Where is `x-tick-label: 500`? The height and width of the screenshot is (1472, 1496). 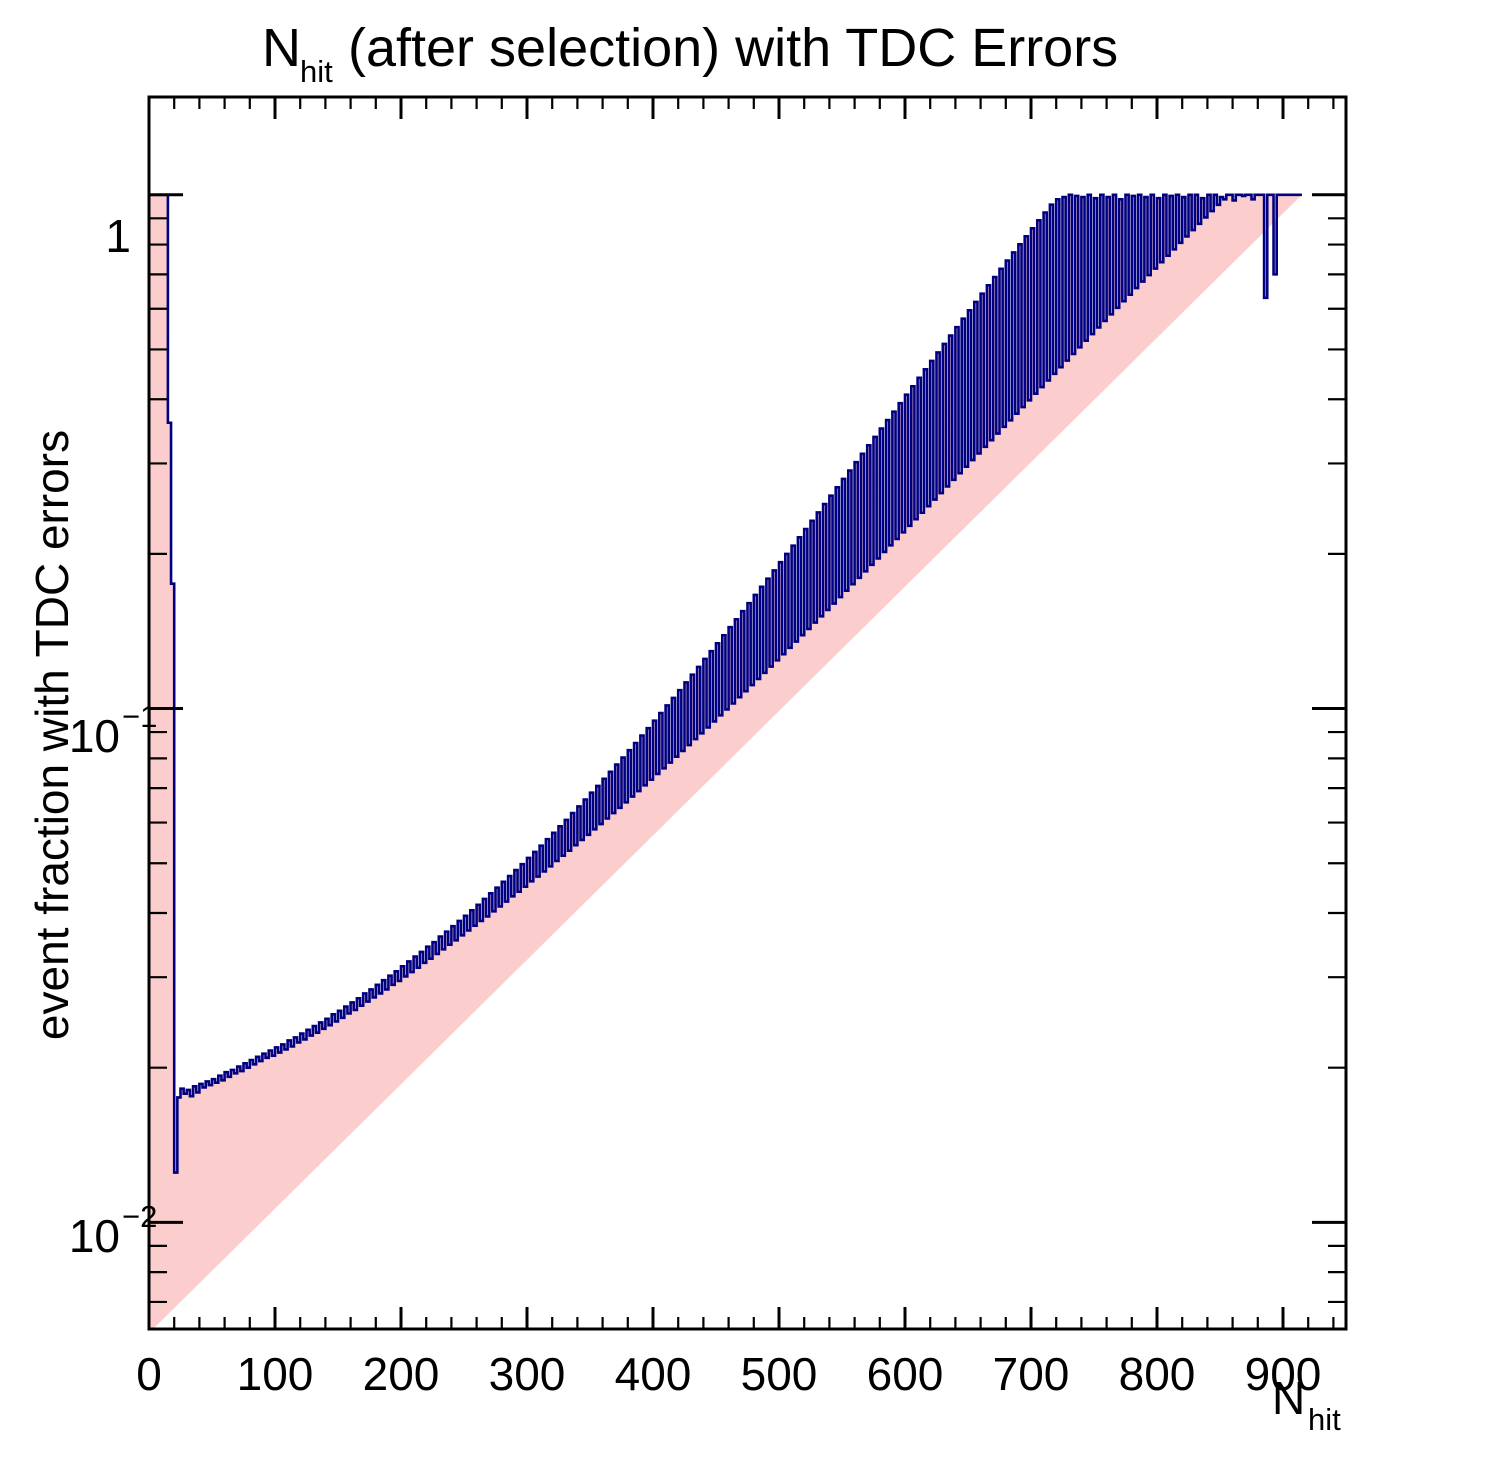
x-tick-label: 500 is located at coordinates (779, 1374).